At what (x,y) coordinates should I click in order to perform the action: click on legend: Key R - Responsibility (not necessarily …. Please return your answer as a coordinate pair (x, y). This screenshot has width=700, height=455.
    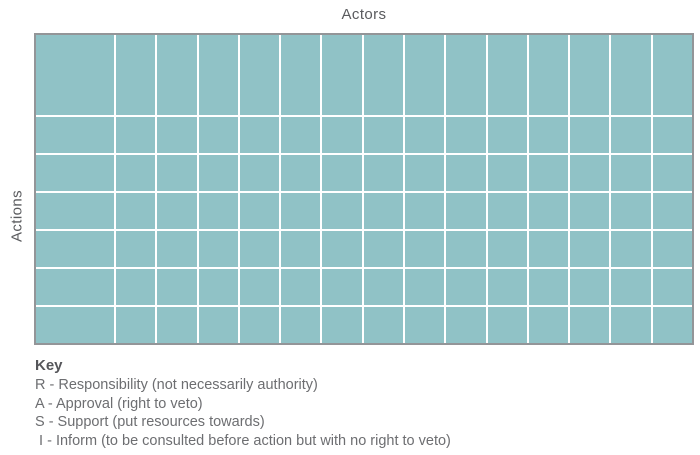
    Looking at the image, I should click on (243, 403).